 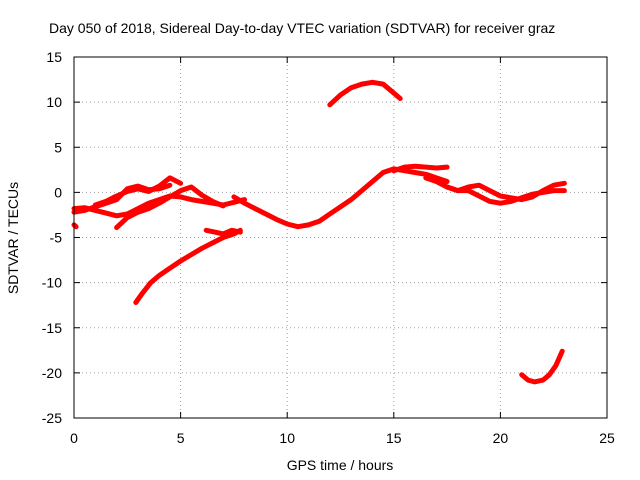 I want to click on x-tick-label: 15, so click(x=394, y=438).